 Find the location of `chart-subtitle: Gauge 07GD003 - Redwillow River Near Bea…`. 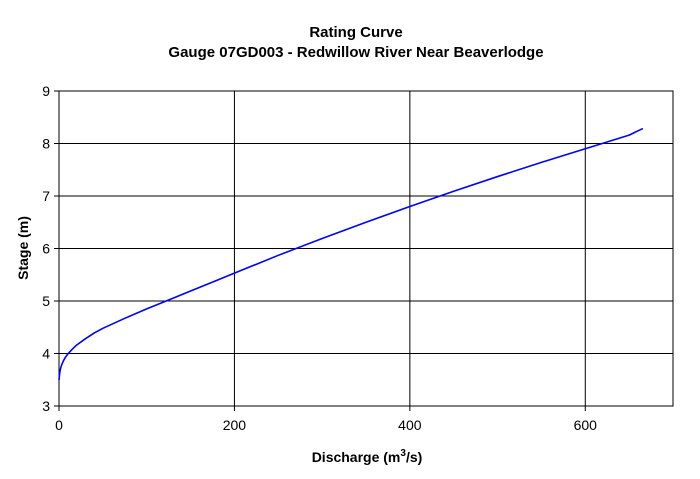

chart-subtitle: Gauge 07GD003 - Redwillow River Near Bea… is located at coordinates (355, 52).